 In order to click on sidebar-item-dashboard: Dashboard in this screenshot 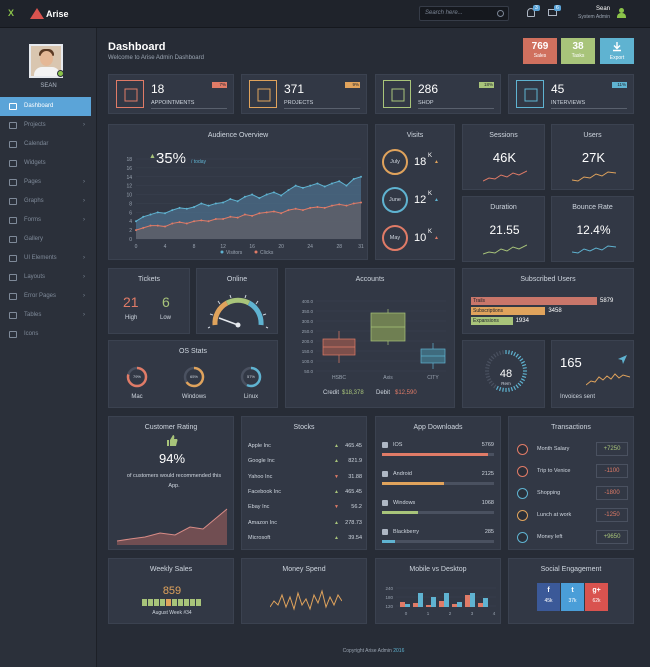, I will do `click(45, 106)`.